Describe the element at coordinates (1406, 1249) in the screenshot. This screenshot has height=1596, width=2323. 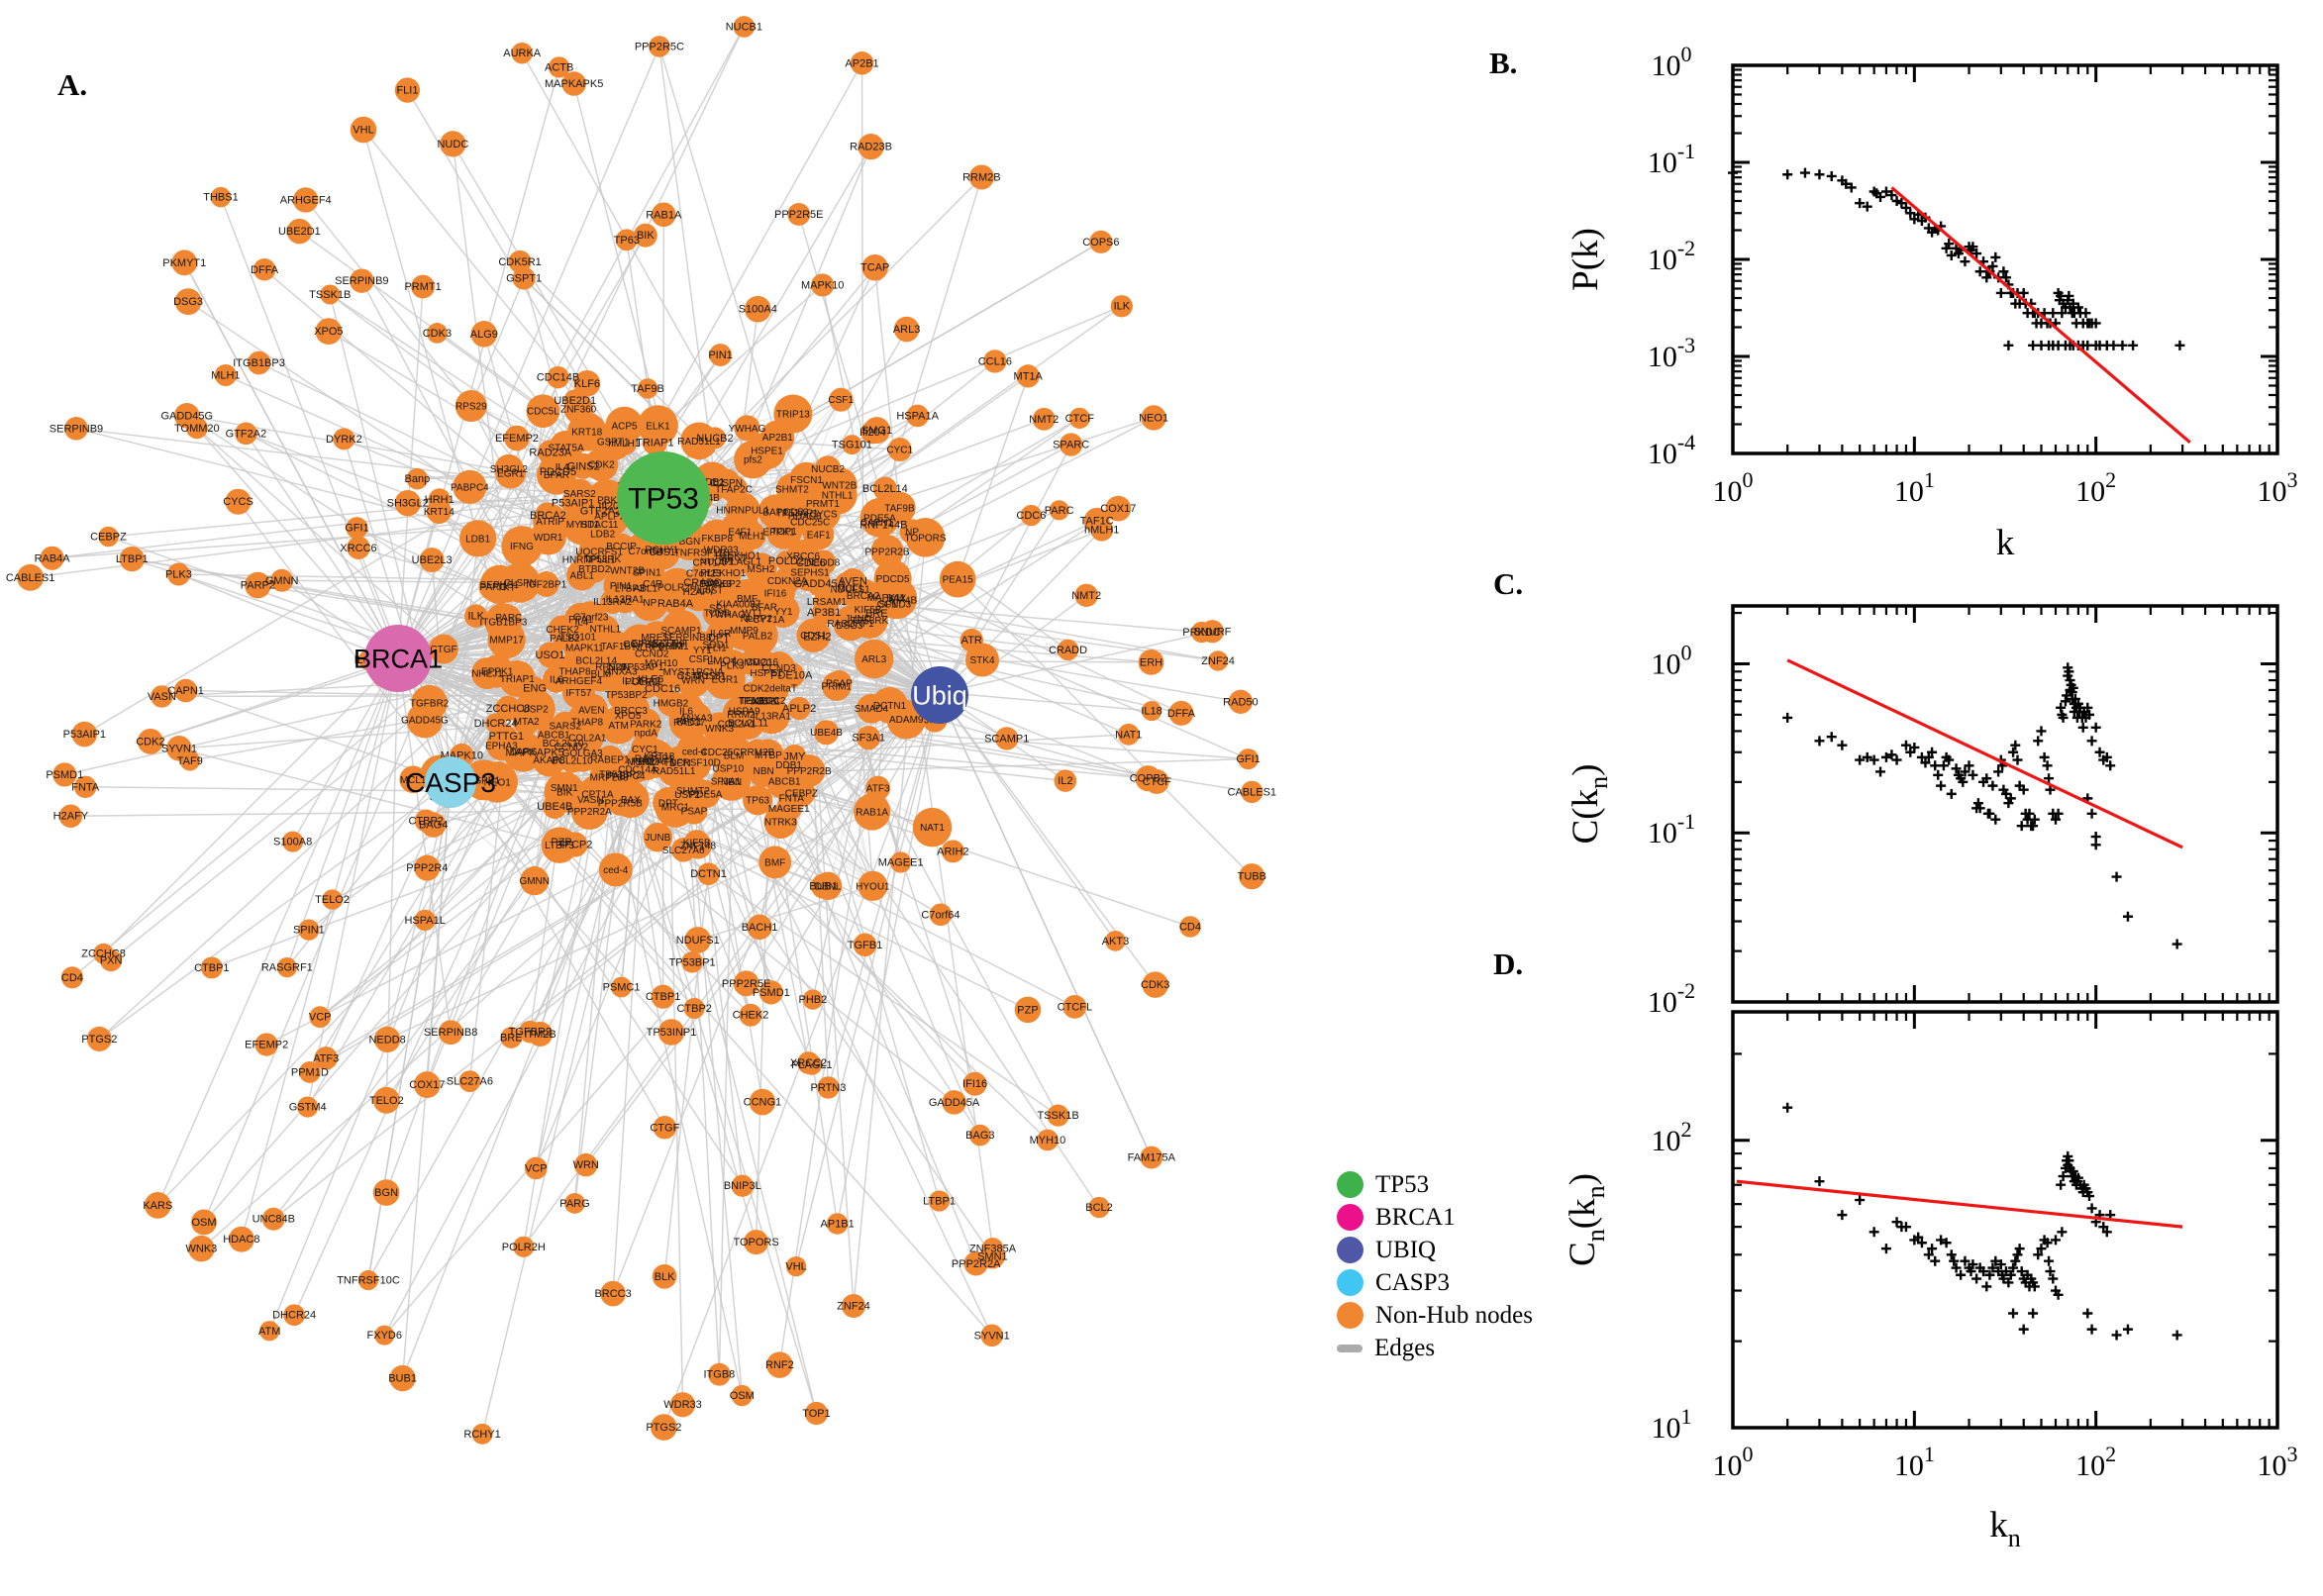
I see `legend-label: UBIQ` at that location.